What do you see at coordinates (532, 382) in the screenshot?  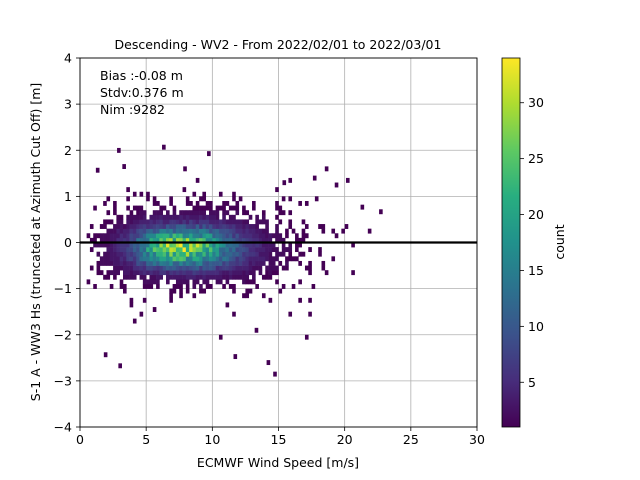 I see `colorbar-tick-label: 5` at bounding box center [532, 382].